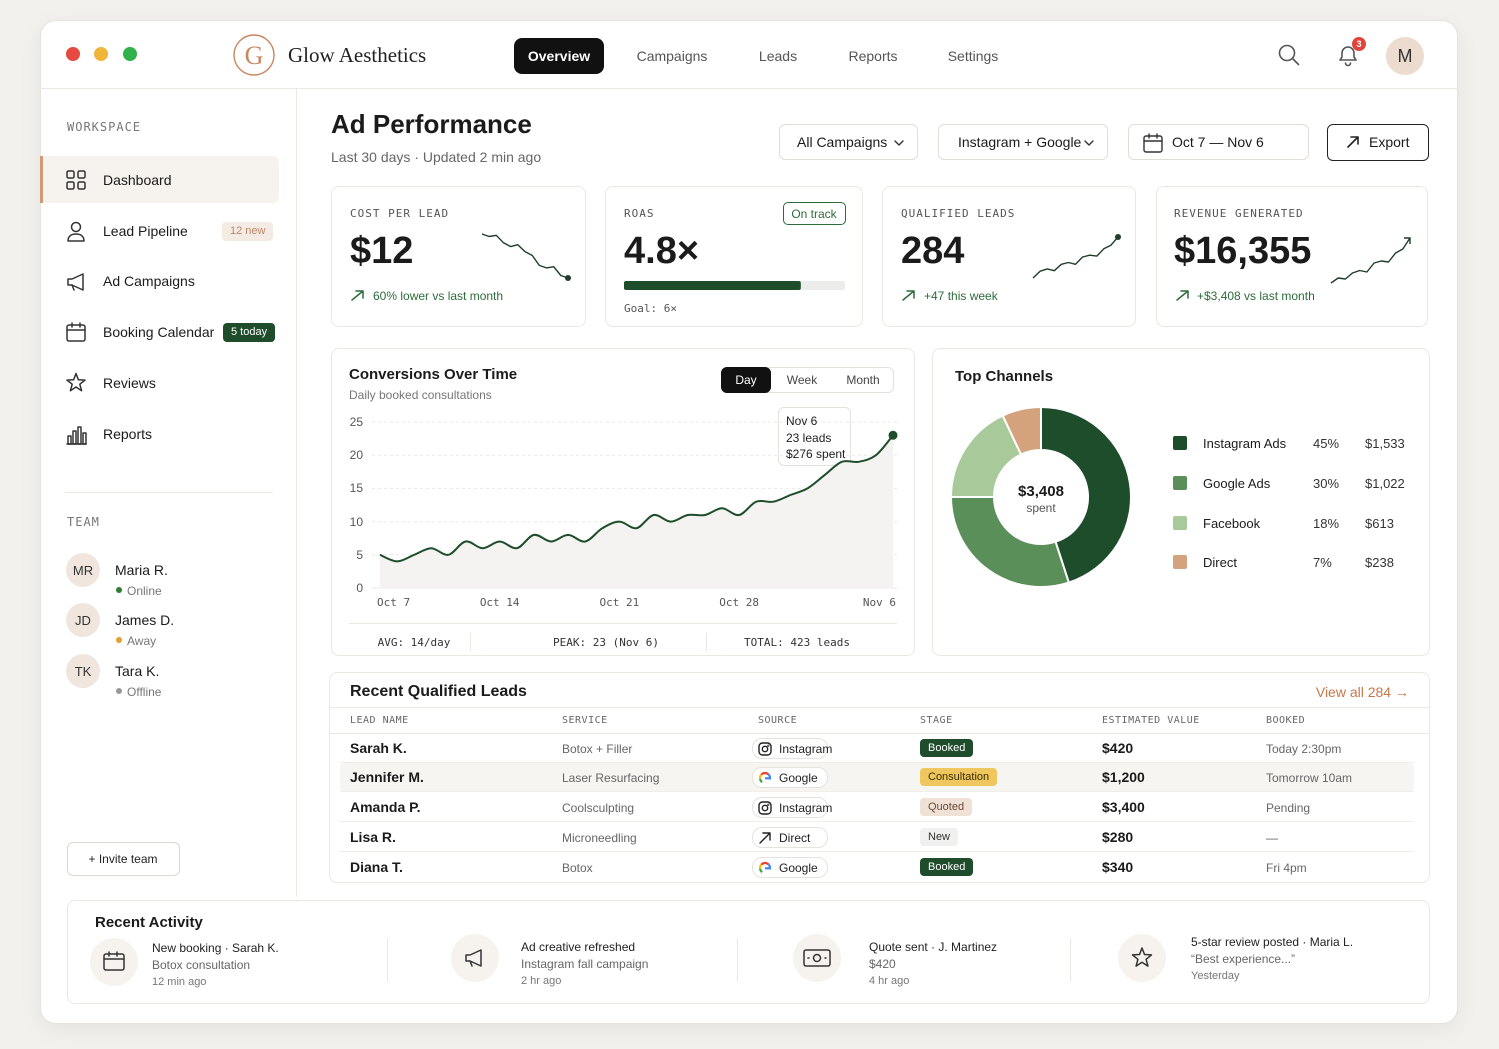 The image size is (1499, 1049). I want to click on area, so click(636, 511).